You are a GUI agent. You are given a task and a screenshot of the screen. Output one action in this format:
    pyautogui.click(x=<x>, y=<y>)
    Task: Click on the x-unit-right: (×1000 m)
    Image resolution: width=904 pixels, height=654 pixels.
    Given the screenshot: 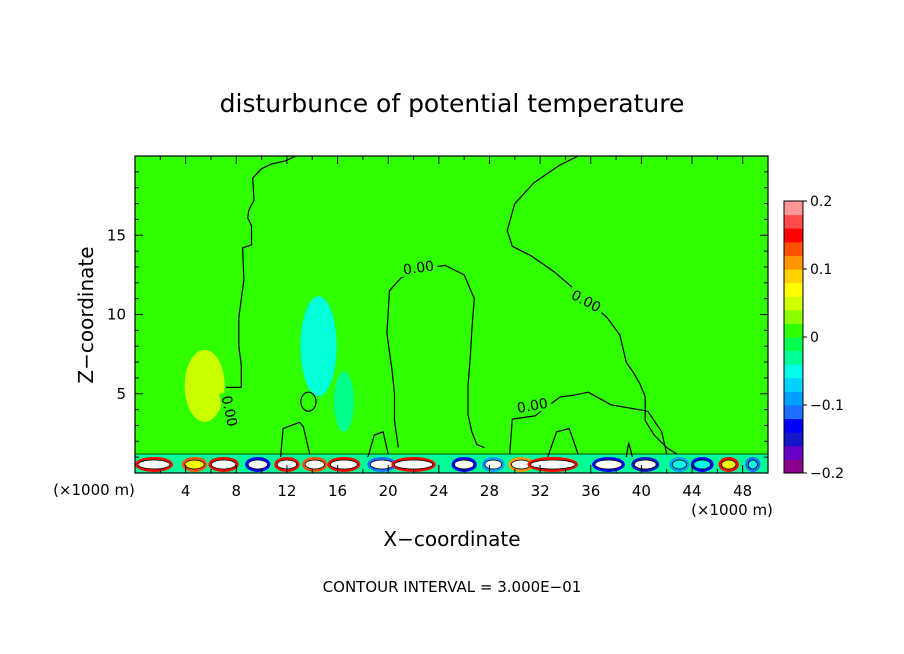 What is the action you would take?
    pyautogui.click(x=732, y=510)
    